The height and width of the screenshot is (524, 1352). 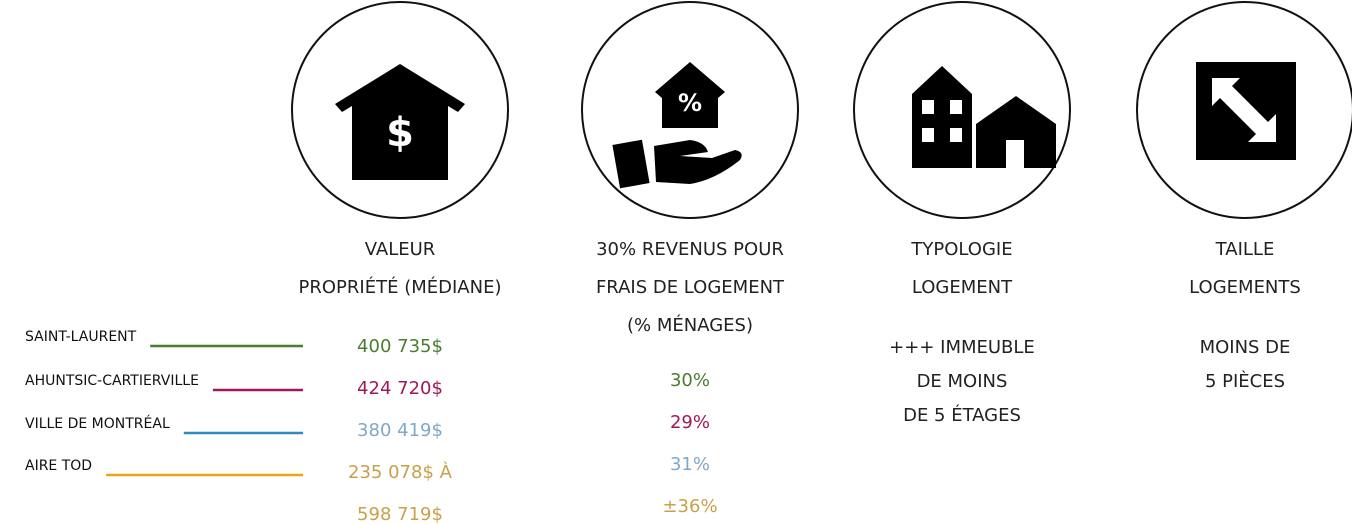 What do you see at coordinates (1015, 154) in the screenshot?
I see `door` at bounding box center [1015, 154].